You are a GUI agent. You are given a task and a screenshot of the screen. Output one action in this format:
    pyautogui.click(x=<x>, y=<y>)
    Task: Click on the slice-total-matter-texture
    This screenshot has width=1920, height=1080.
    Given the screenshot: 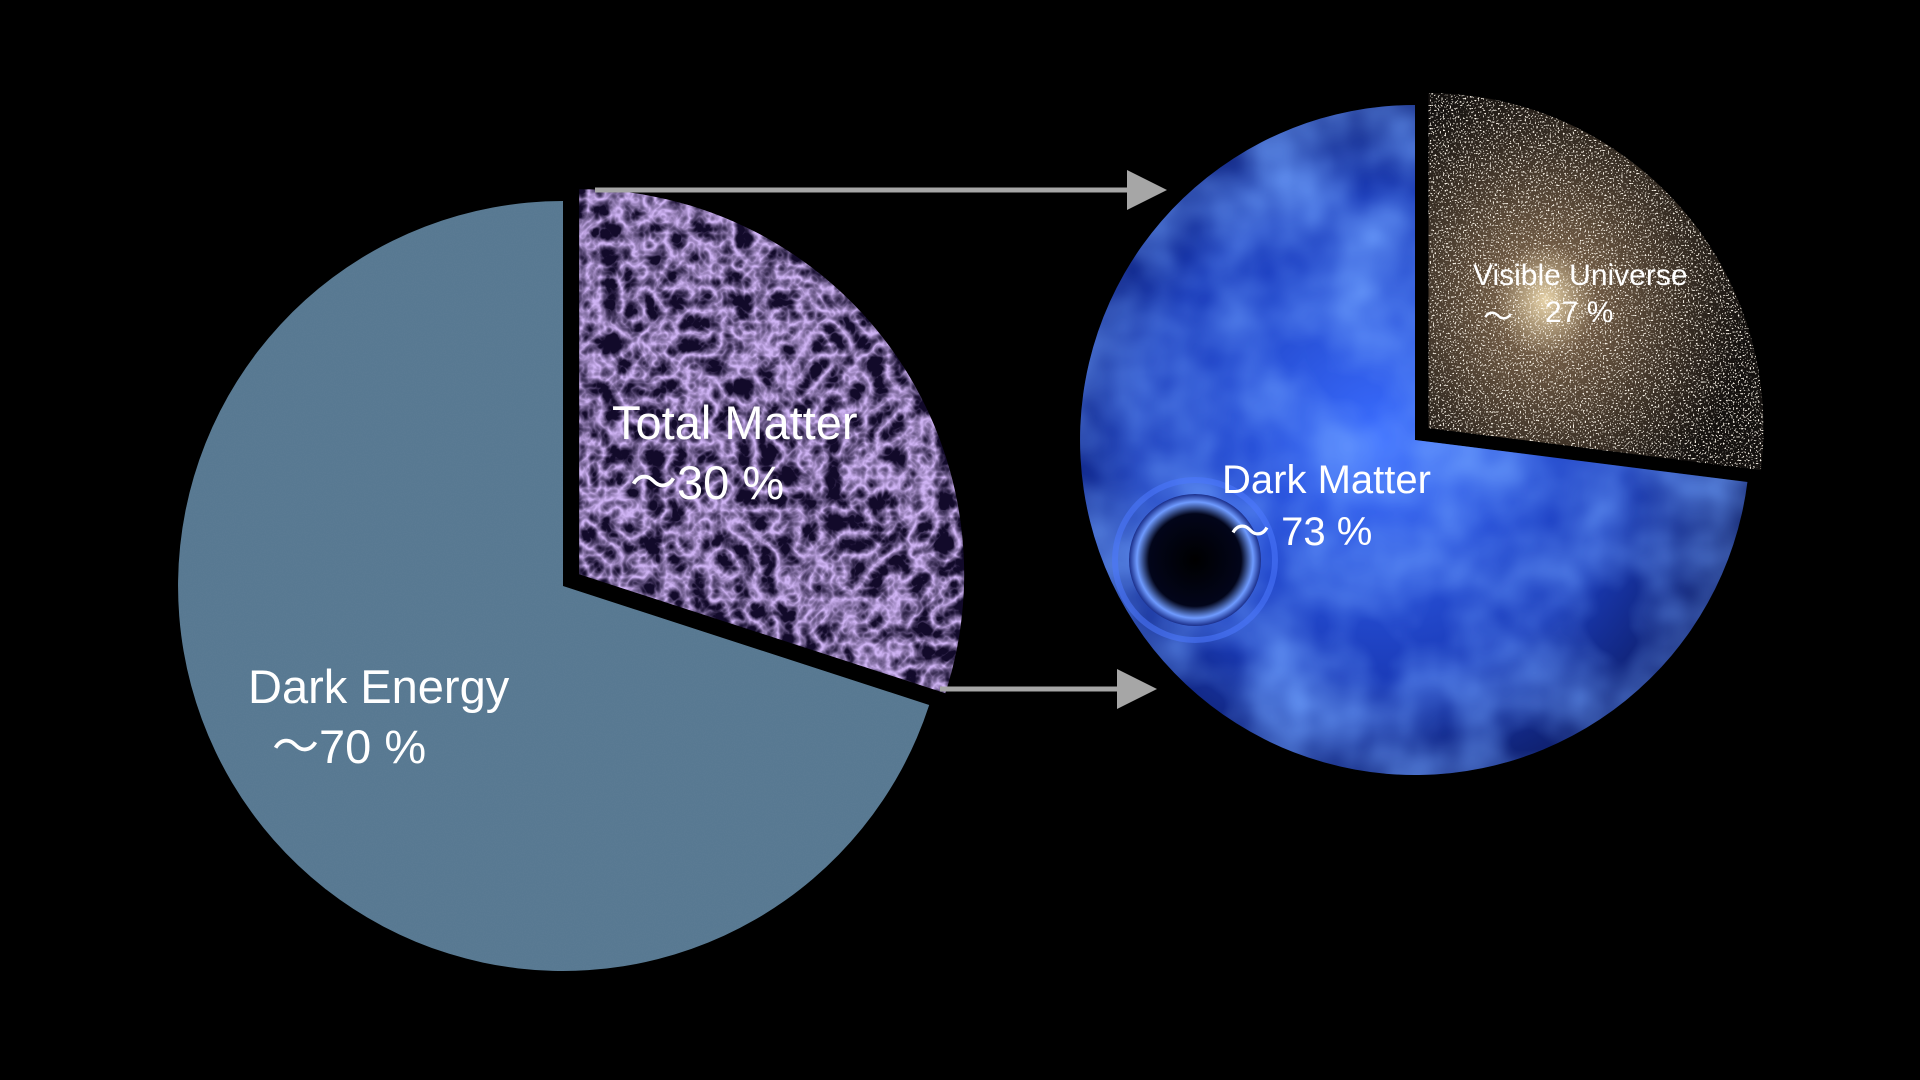 What is the action you would take?
    pyautogui.click(x=772, y=441)
    